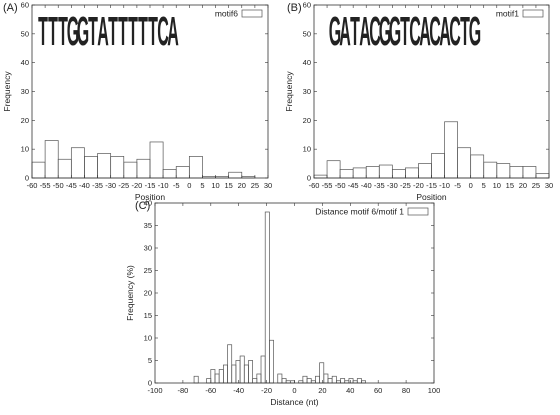  What do you see at coordinates (307, 62) in the screenshot?
I see `y-tick-label: 40` at bounding box center [307, 62].